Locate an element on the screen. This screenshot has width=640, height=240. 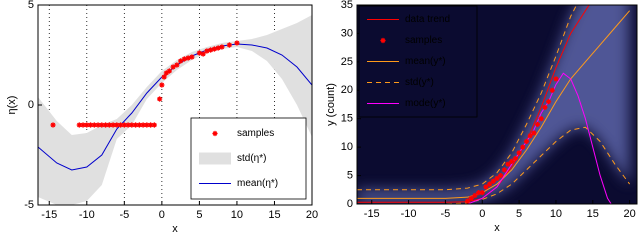
y-tick-label: -5 is located at coordinates (29, 205).